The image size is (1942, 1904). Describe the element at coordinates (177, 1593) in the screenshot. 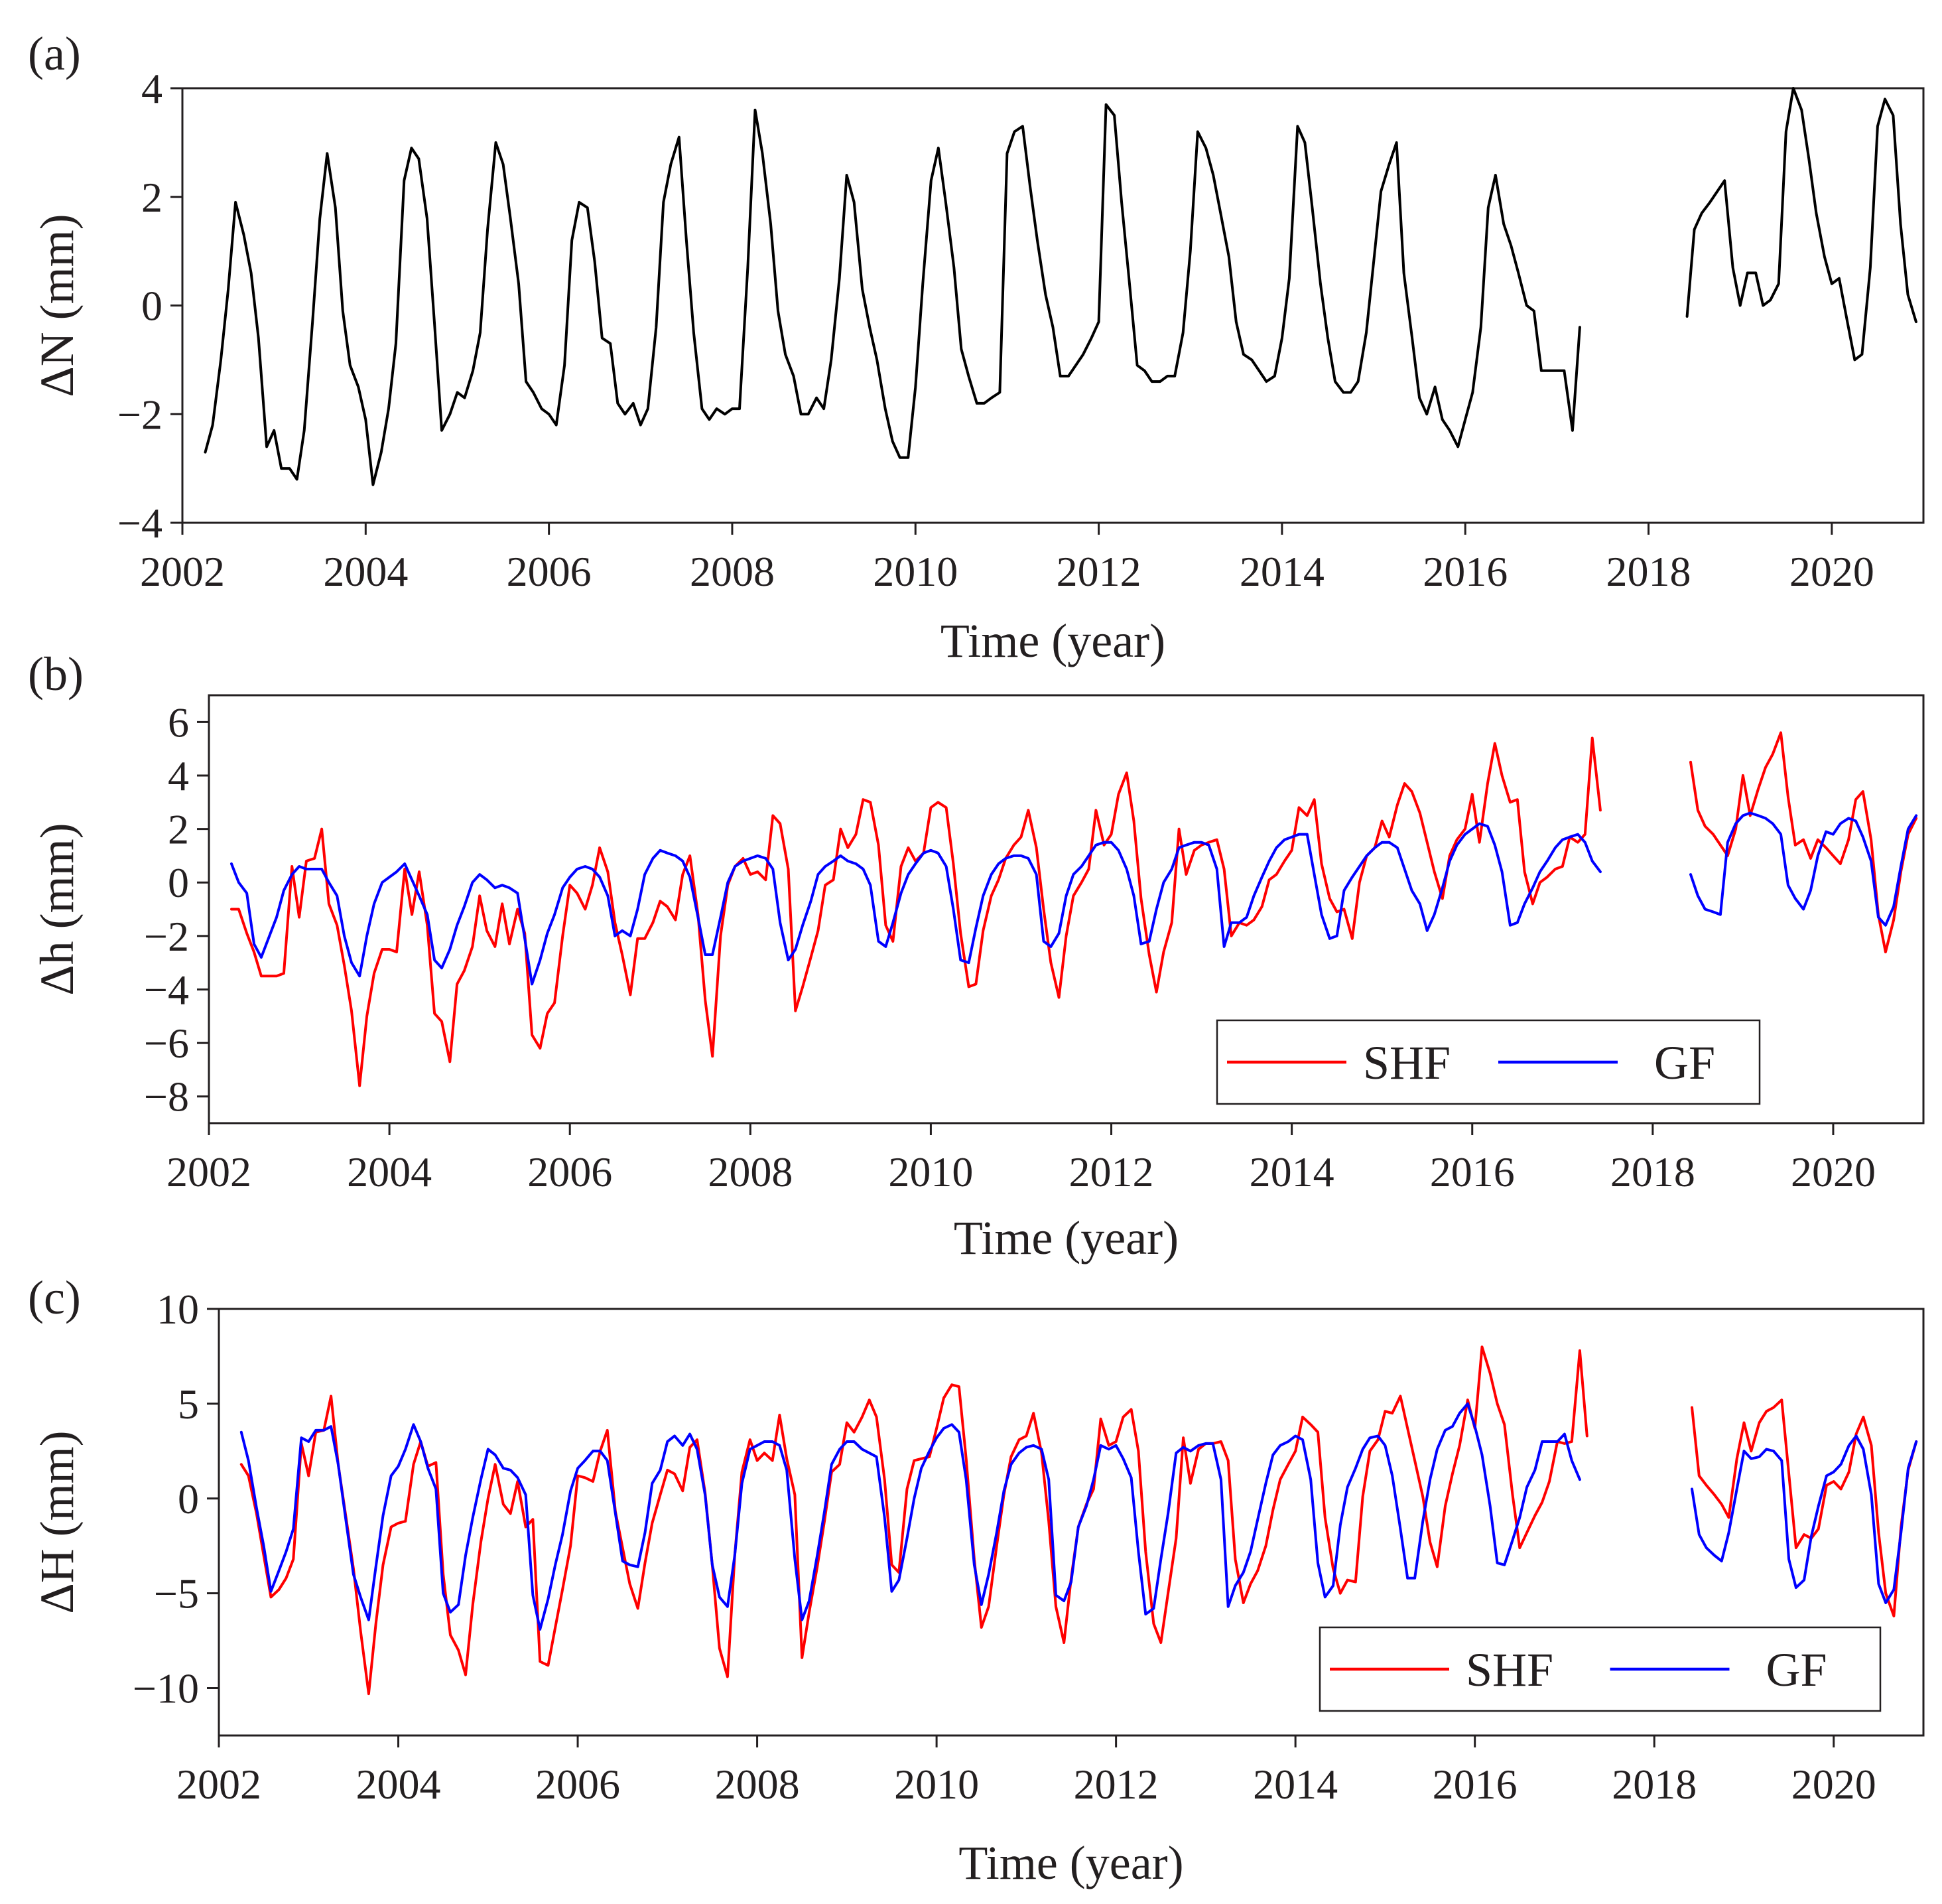

I see `y-tick-label: −5` at that location.